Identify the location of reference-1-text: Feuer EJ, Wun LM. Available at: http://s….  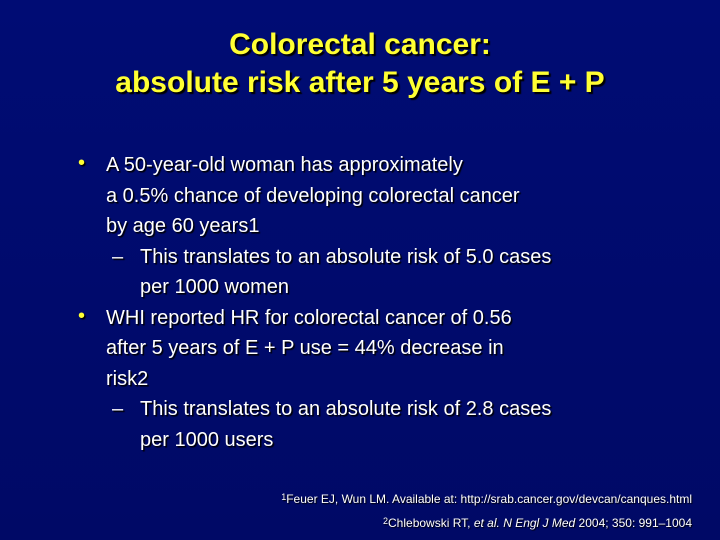
(489, 499).